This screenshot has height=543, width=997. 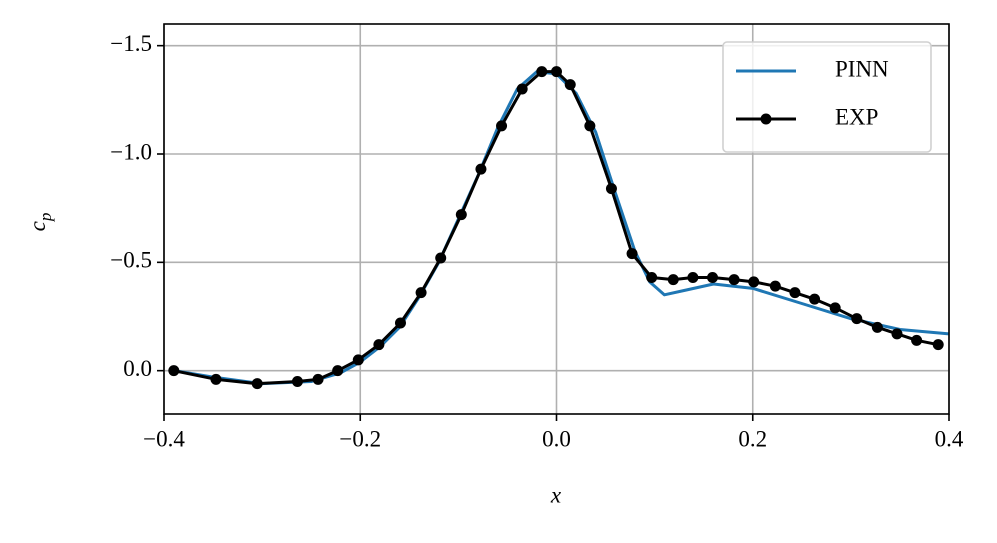 I want to click on y-tick-label: −0.5, so click(x=131, y=260).